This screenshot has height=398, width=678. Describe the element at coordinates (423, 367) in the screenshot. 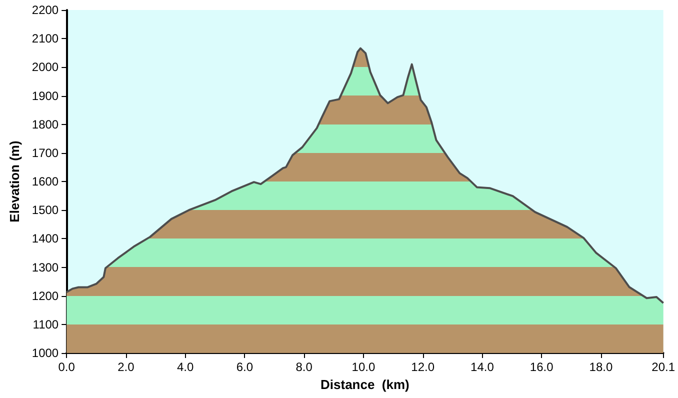

I see `x-tick-label: 12.0` at that location.